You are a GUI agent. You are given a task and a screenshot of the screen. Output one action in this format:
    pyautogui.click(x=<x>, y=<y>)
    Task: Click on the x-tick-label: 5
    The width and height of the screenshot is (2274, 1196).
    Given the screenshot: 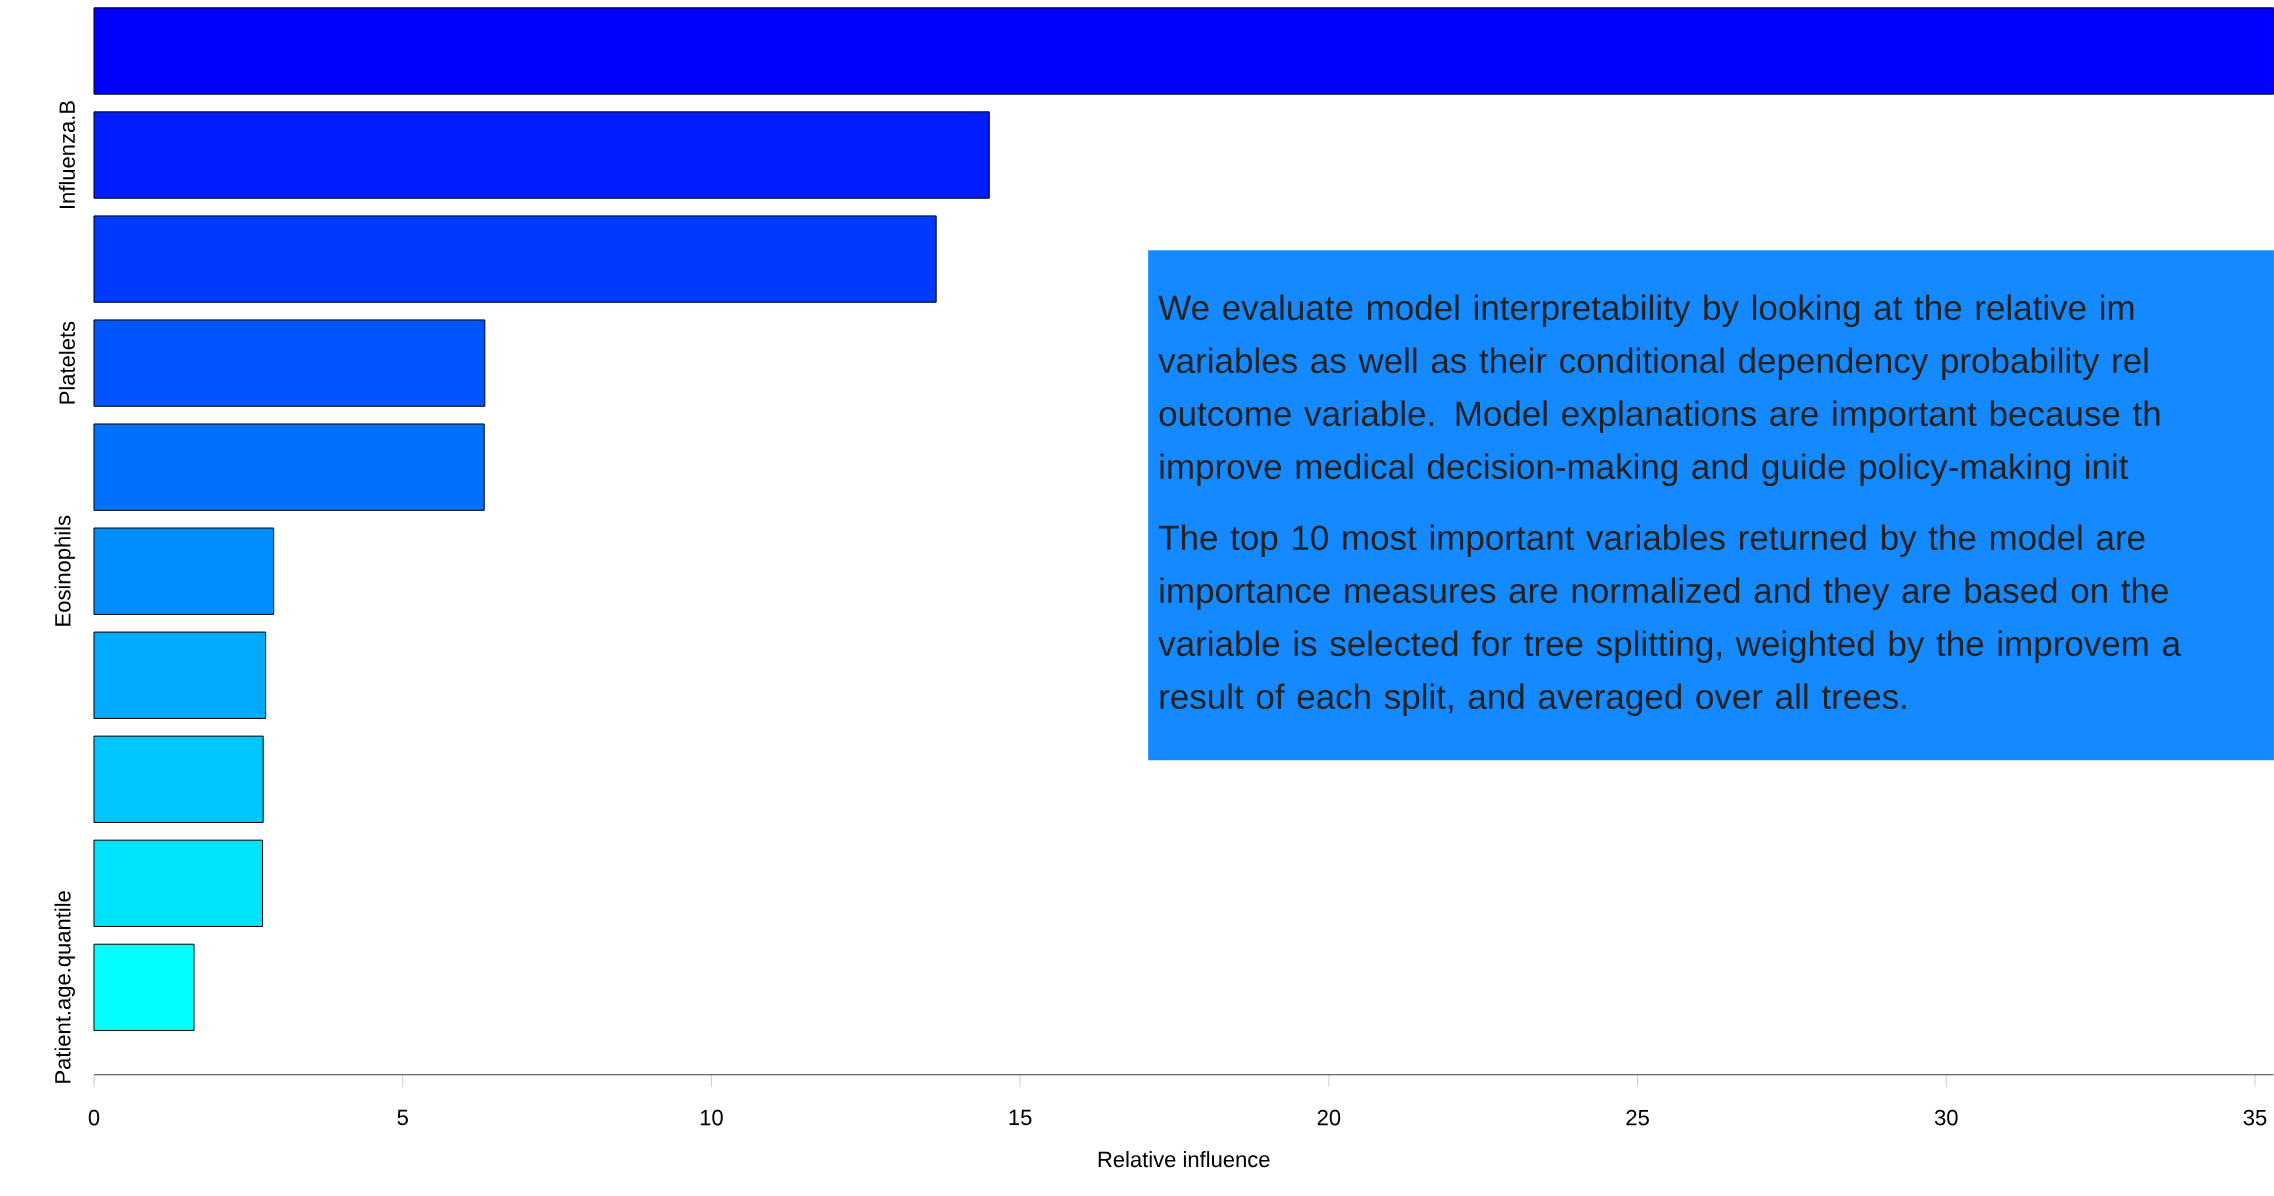 What is the action you would take?
    pyautogui.click(x=402, y=1117)
    